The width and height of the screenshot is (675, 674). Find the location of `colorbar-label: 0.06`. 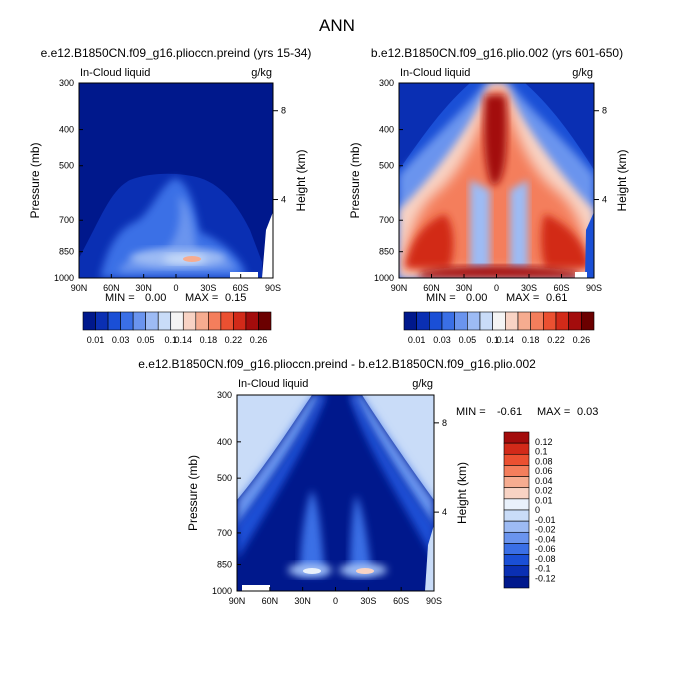

colorbar-label: 0.06 is located at coordinates (544, 471).